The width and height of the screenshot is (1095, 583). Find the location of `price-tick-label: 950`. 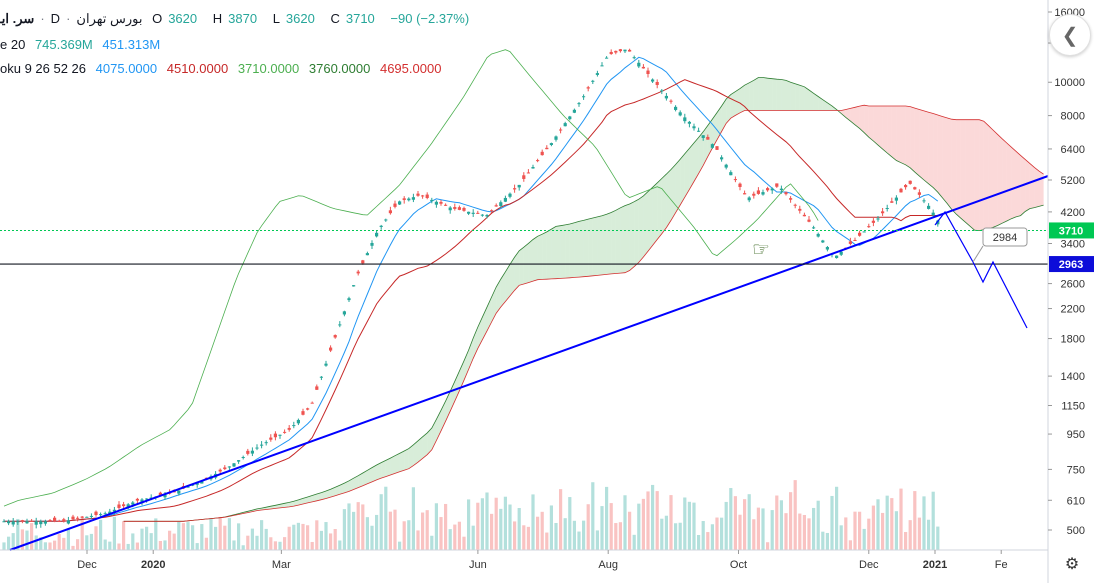

price-tick-label: 950 is located at coordinates (1076, 435).